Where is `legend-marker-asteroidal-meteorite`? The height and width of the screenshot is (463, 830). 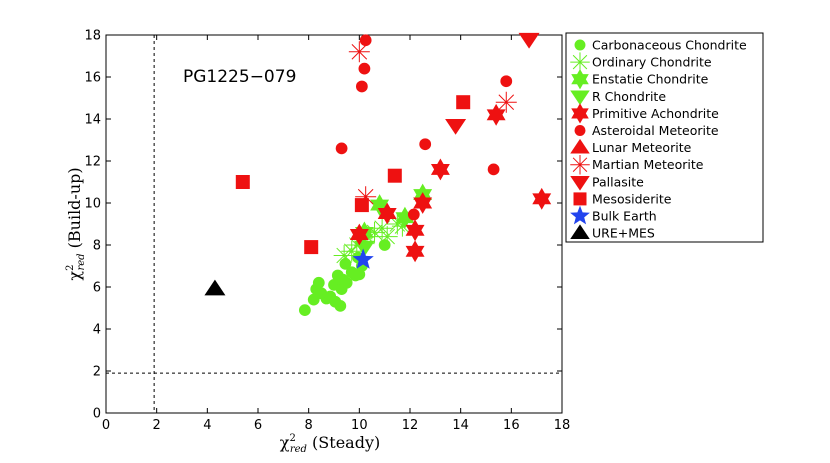 legend-marker-asteroidal-meteorite is located at coordinates (580, 130).